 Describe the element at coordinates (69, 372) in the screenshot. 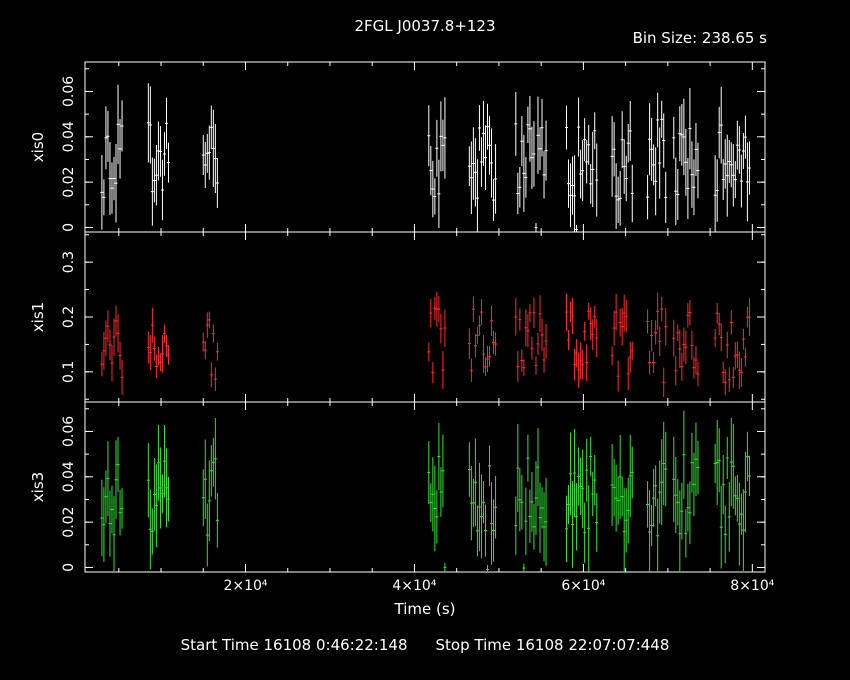

I see `xis1-ytick-label: 0.1` at that location.